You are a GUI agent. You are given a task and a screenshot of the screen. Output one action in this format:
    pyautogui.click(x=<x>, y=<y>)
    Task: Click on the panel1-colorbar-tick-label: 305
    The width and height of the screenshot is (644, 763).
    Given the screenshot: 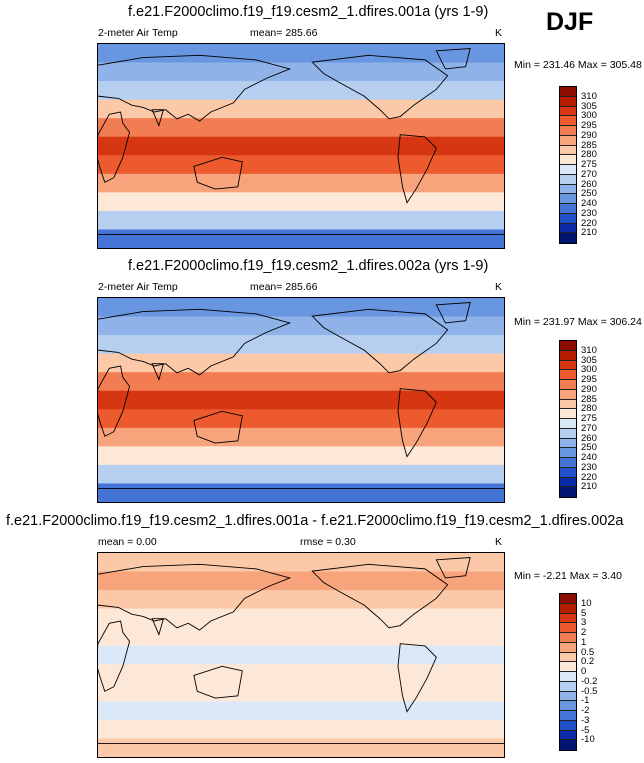 What is the action you would take?
    pyautogui.click(x=589, y=106)
    